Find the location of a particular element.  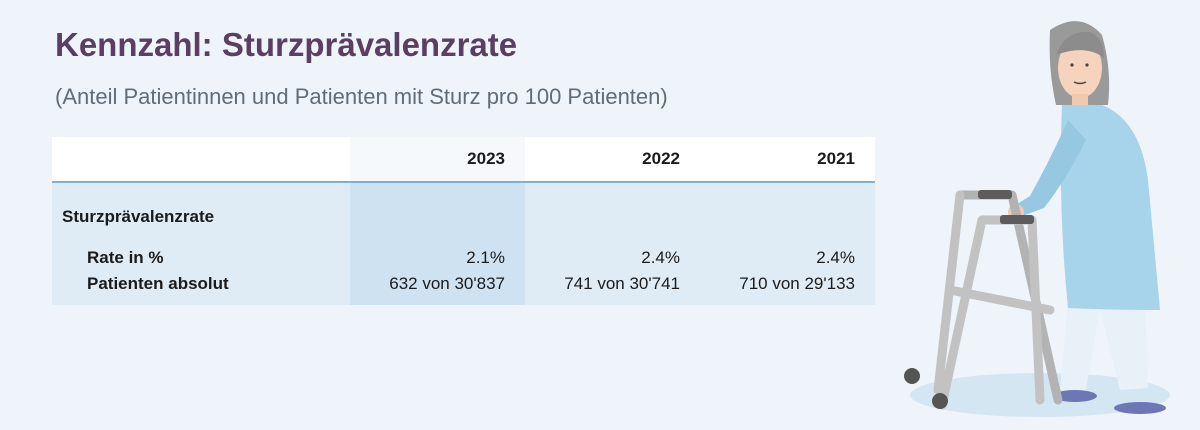

left-shoe is located at coordinates (1075, 396).